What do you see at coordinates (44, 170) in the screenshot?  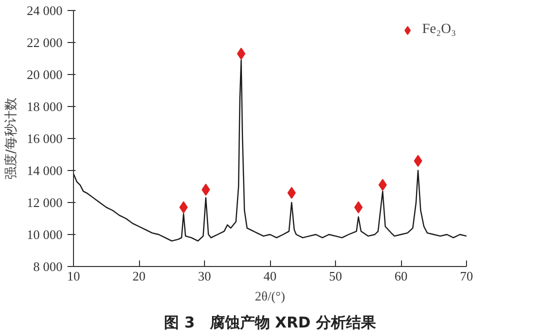 I see `y-tick-label: 14 000` at bounding box center [44, 170].